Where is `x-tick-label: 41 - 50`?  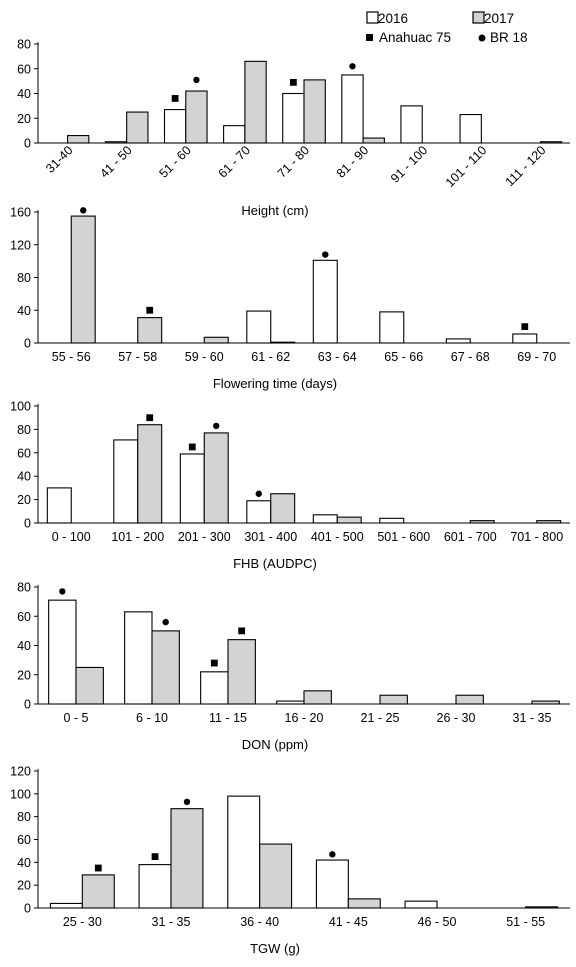 x-tick-label: 41 - 50 is located at coordinates (115, 161).